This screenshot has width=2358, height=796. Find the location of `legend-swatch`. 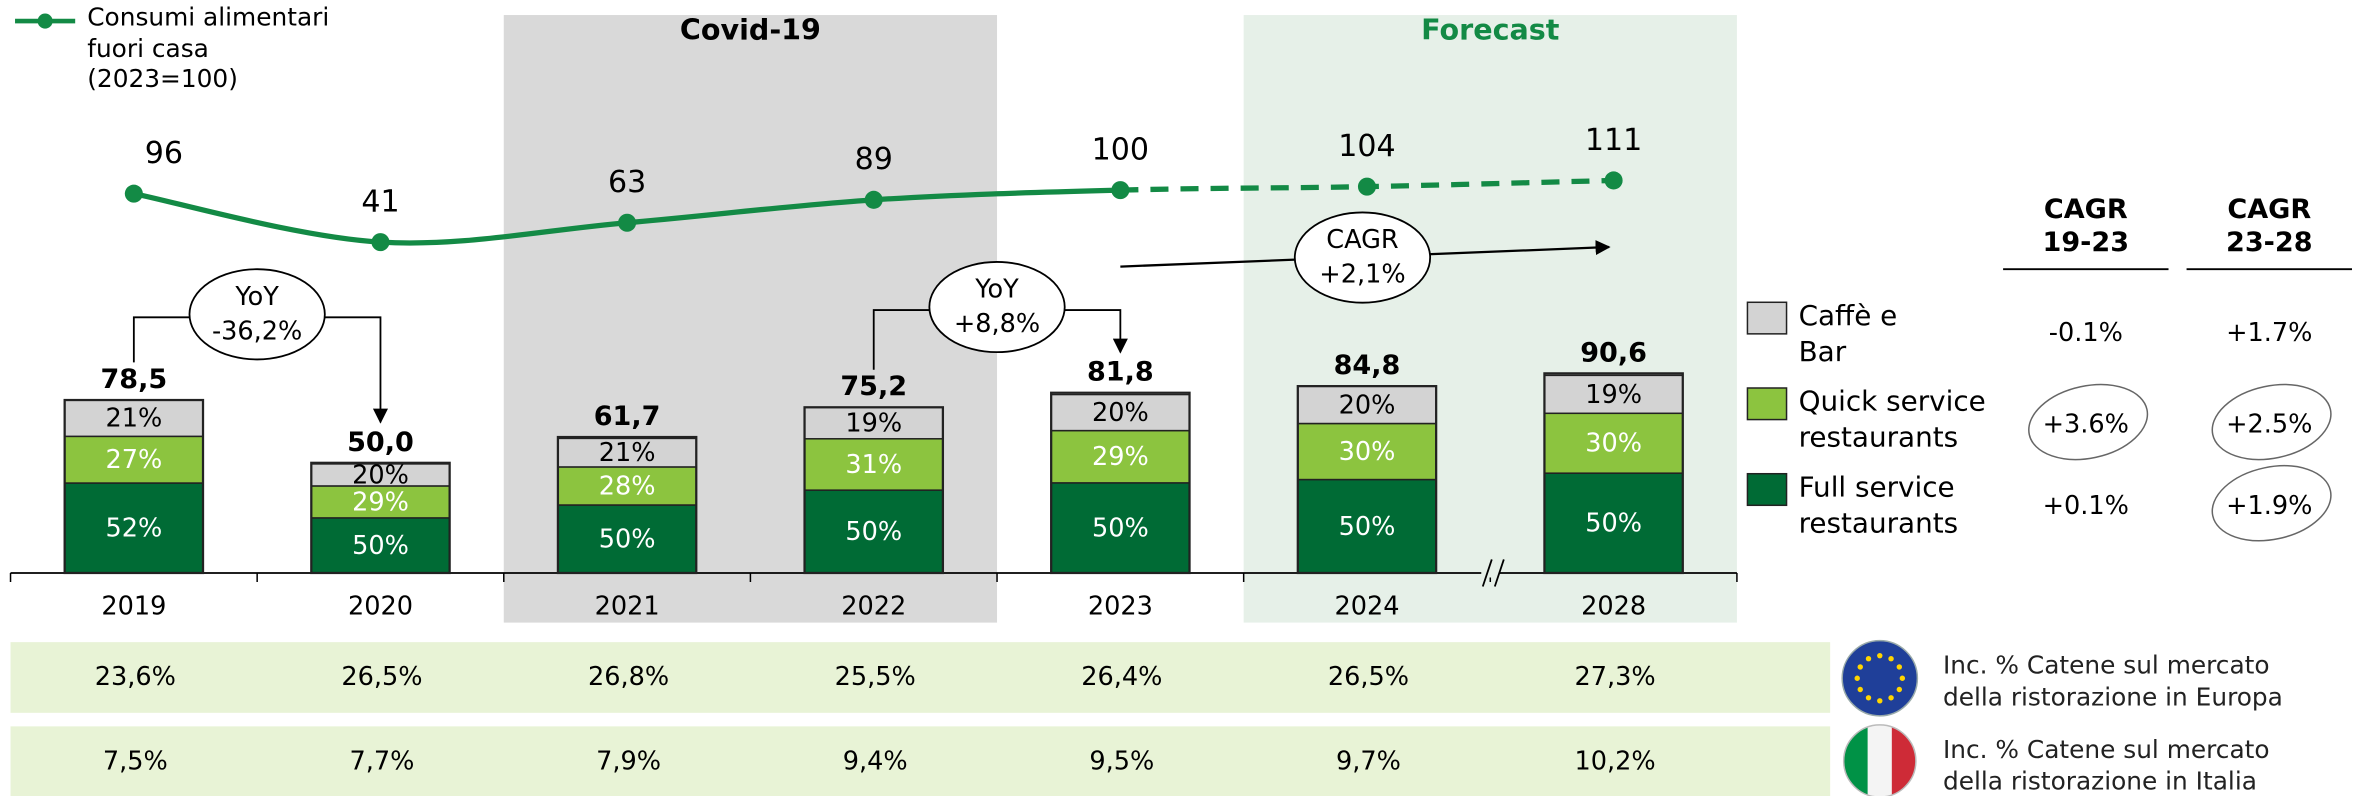

legend-swatch is located at coordinates (1767, 489).